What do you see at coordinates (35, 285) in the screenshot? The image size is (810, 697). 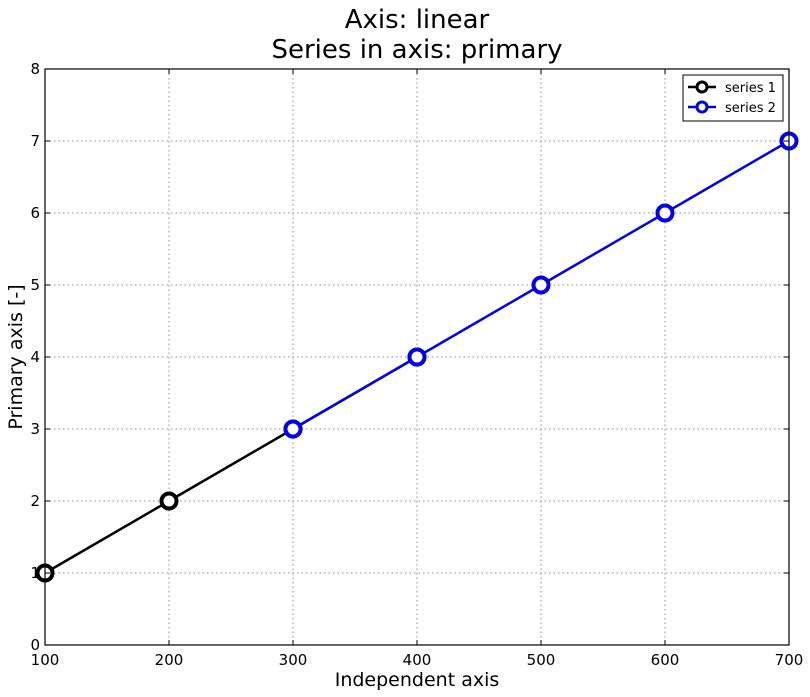 I see `y-tick-label: 5` at bounding box center [35, 285].